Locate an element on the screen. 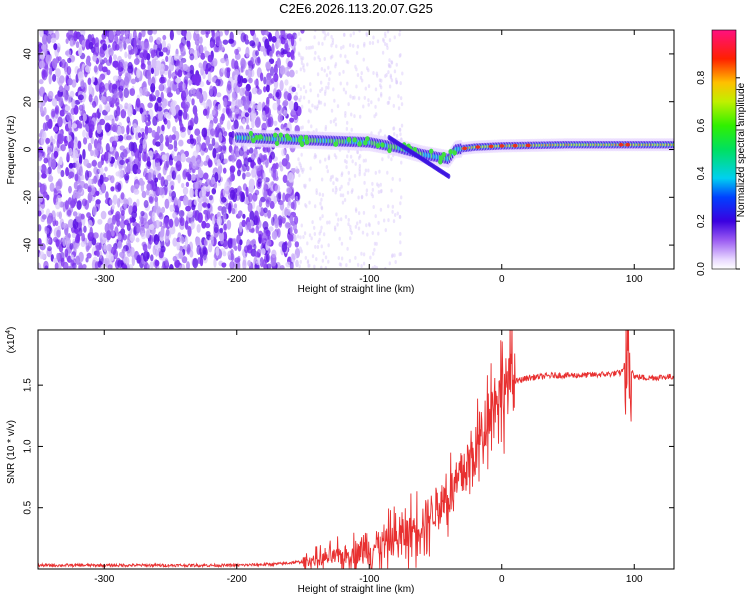 The image size is (750, 600). x-tick-label: -200 is located at coordinates (237, 579).